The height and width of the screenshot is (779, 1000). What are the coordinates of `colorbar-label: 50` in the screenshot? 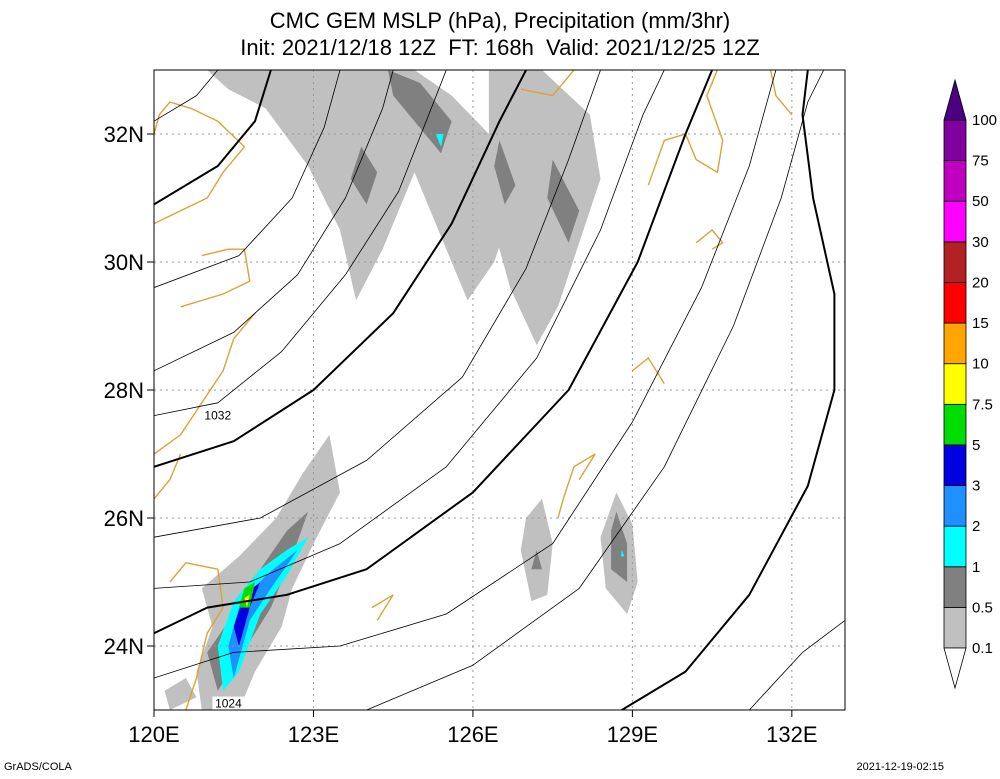 It's located at (980, 201).